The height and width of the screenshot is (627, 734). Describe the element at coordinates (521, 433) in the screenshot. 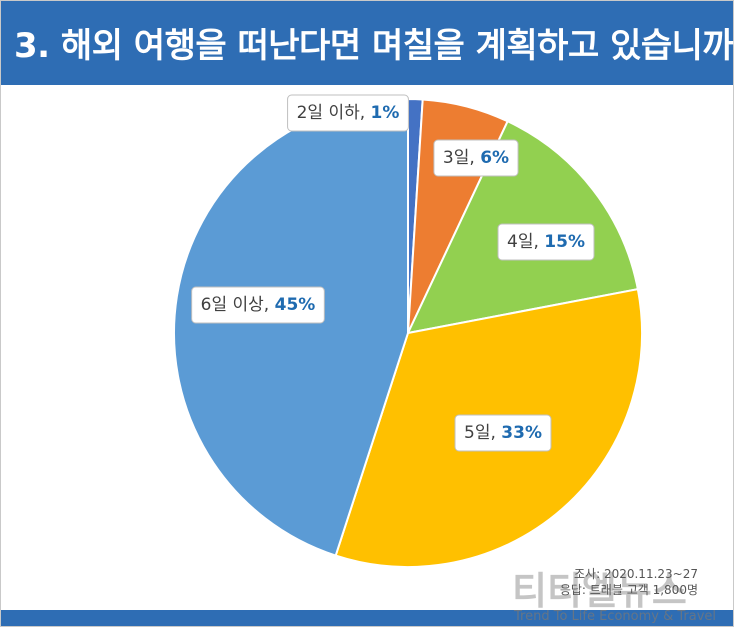

I see `slice-percent-label: 33%` at that location.